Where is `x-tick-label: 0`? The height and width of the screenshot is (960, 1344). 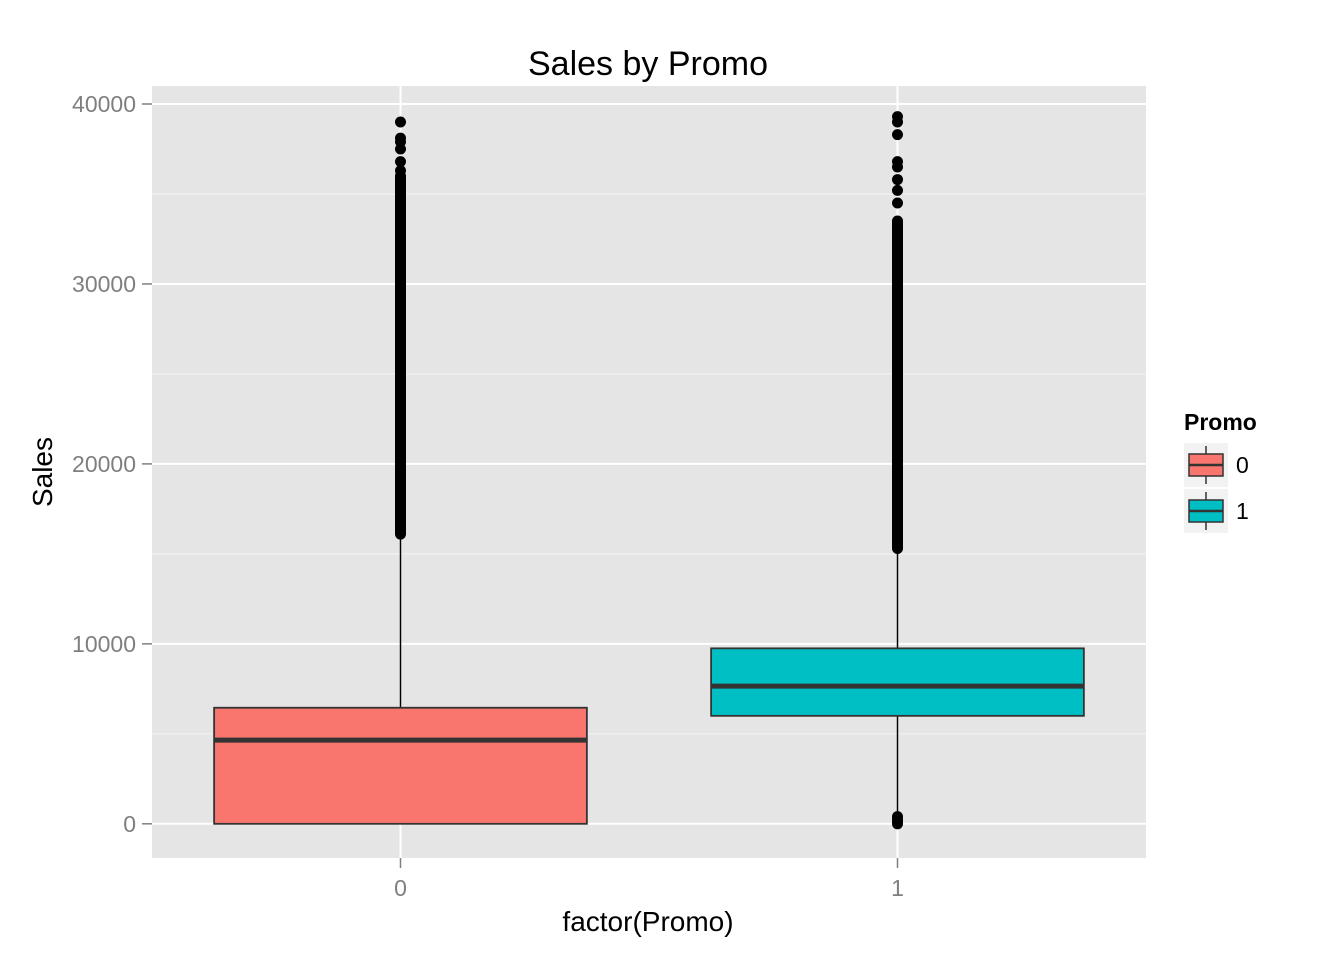 x-tick-label: 0 is located at coordinates (400, 888).